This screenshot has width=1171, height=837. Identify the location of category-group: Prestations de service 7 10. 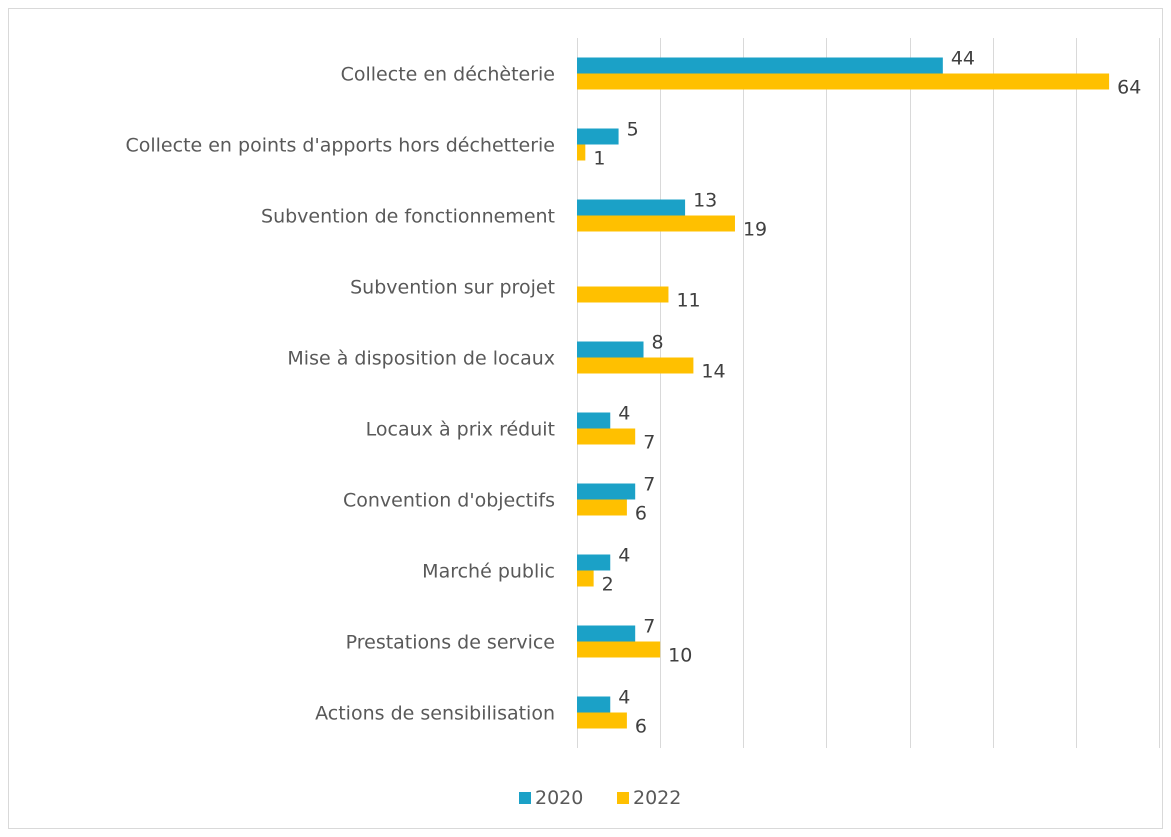
(519, 641).